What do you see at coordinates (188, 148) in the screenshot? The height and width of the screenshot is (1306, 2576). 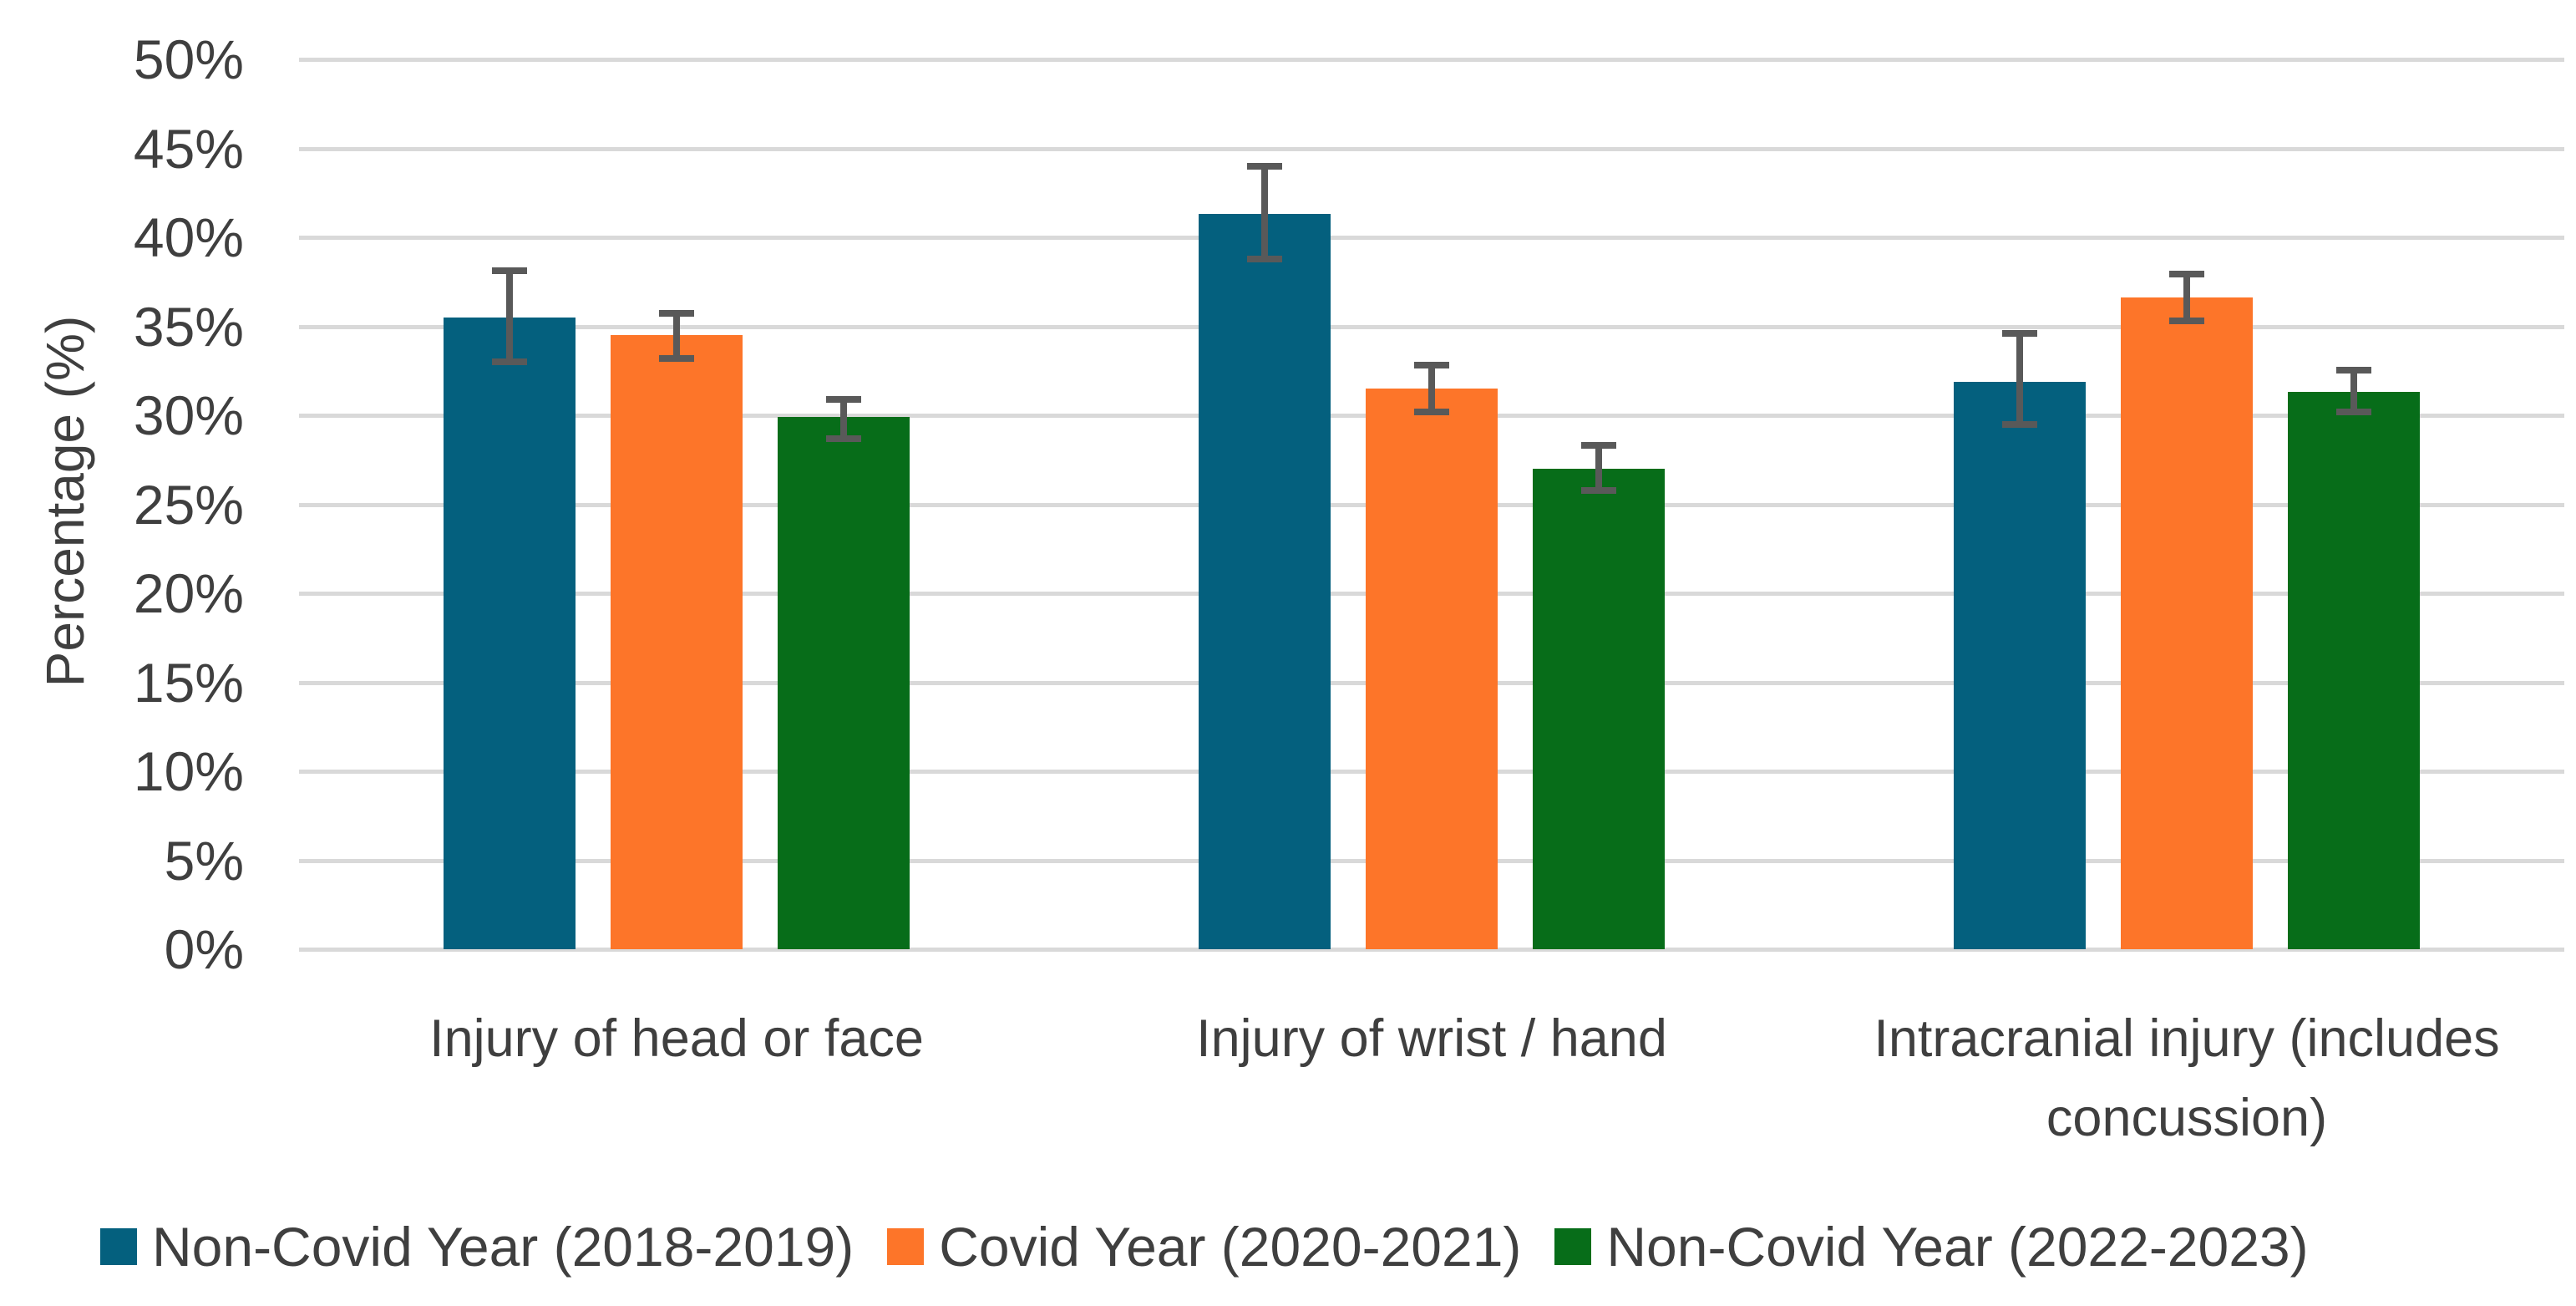 I see `y-tick-label: 45%` at bounding box center [188, 148].